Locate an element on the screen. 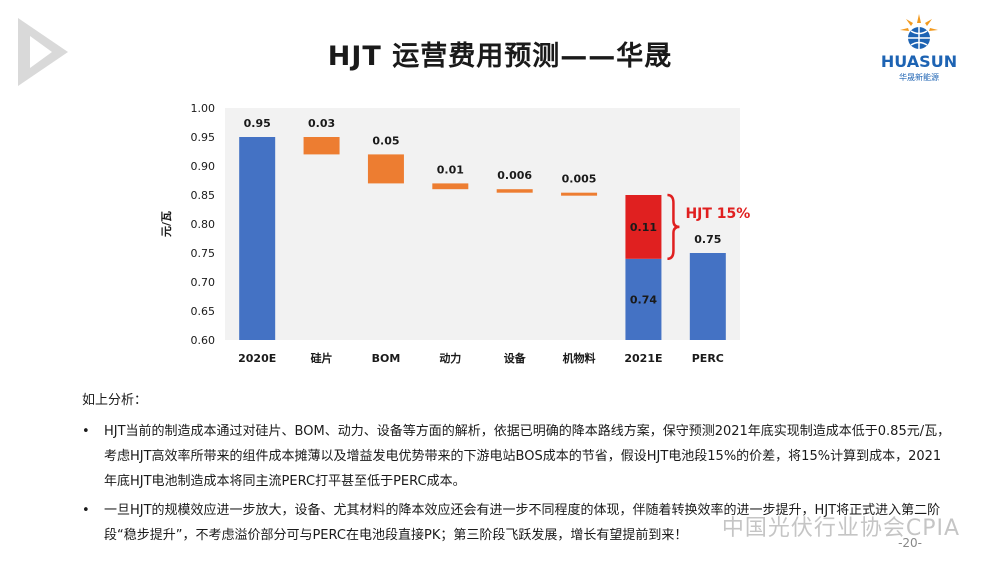  brand-subtitle: 华晟新能源 is located at coordinates (919, 77).